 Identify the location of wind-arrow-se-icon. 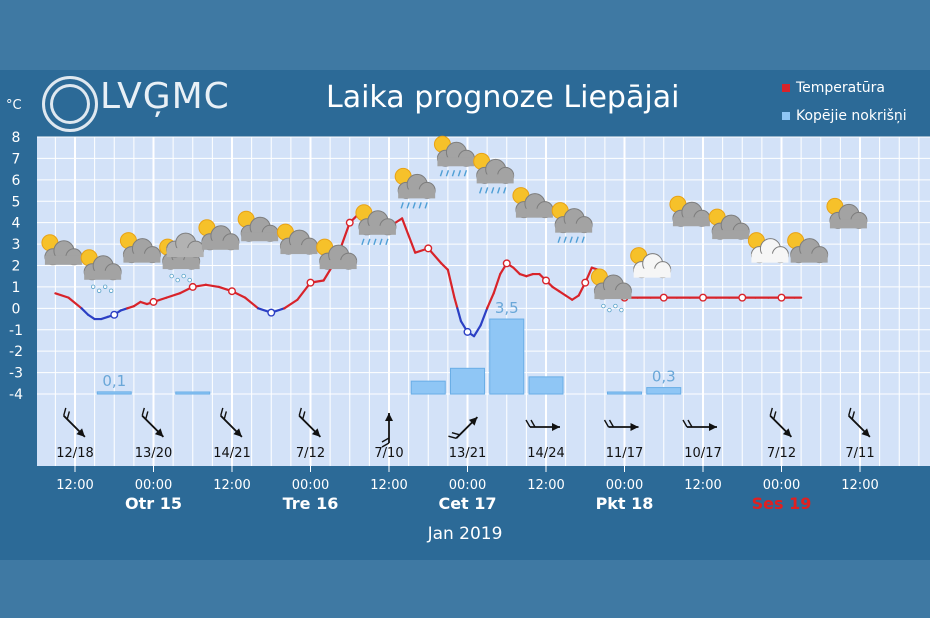
(310, 422).